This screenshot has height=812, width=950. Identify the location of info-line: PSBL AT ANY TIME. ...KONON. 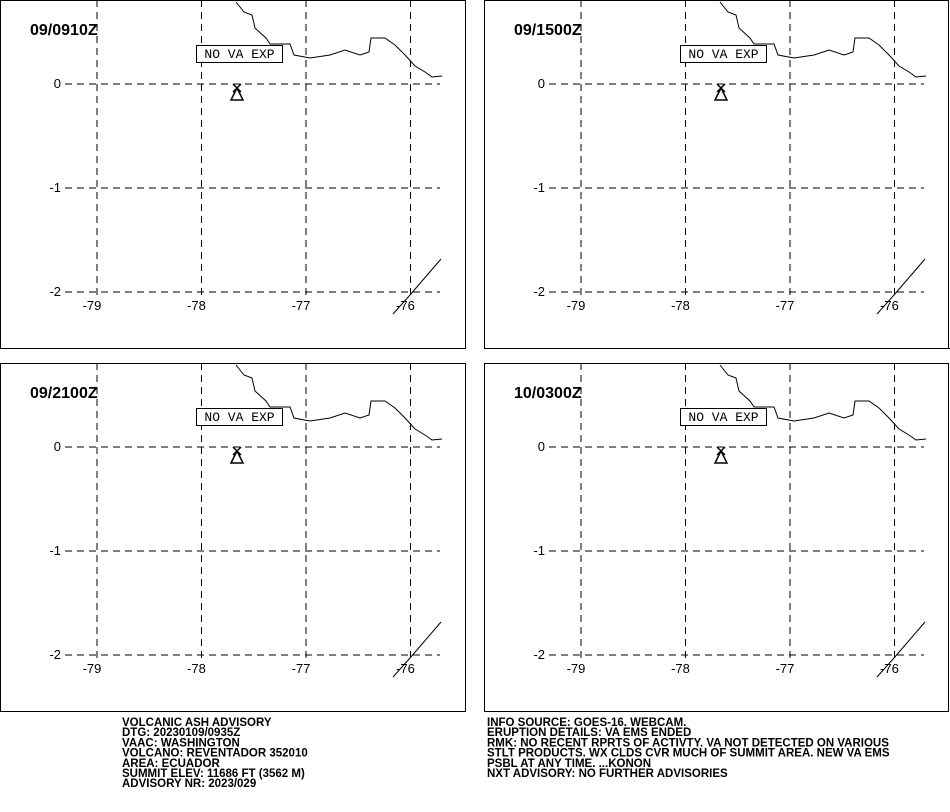
(569, 764).